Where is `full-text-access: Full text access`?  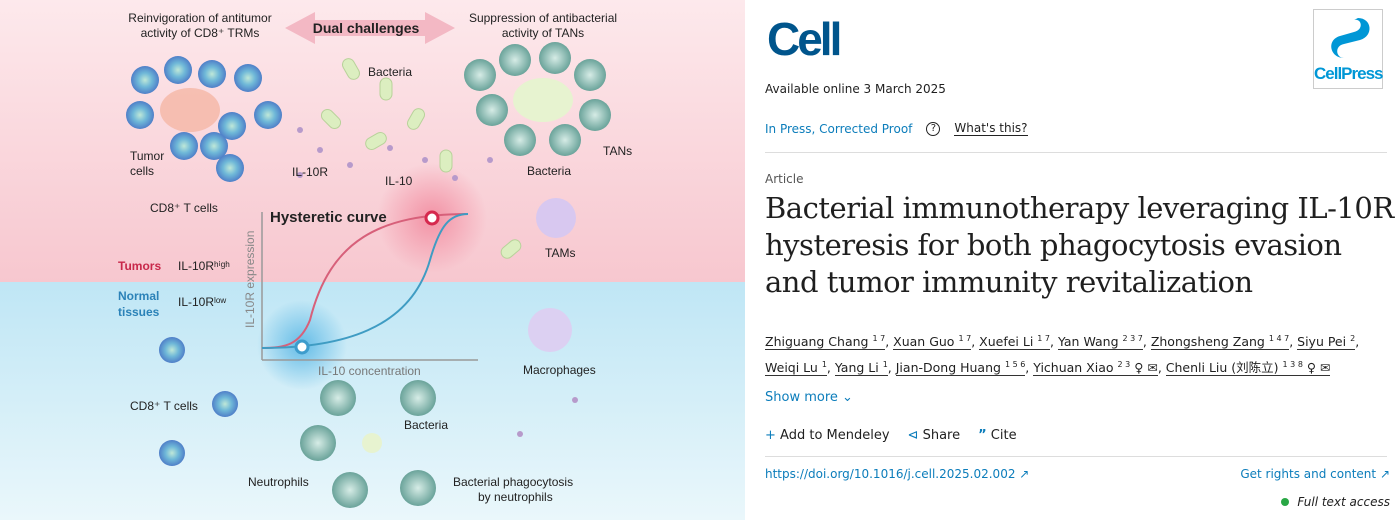
full-text-access: Full text access is located at coordinates (1335, 502).